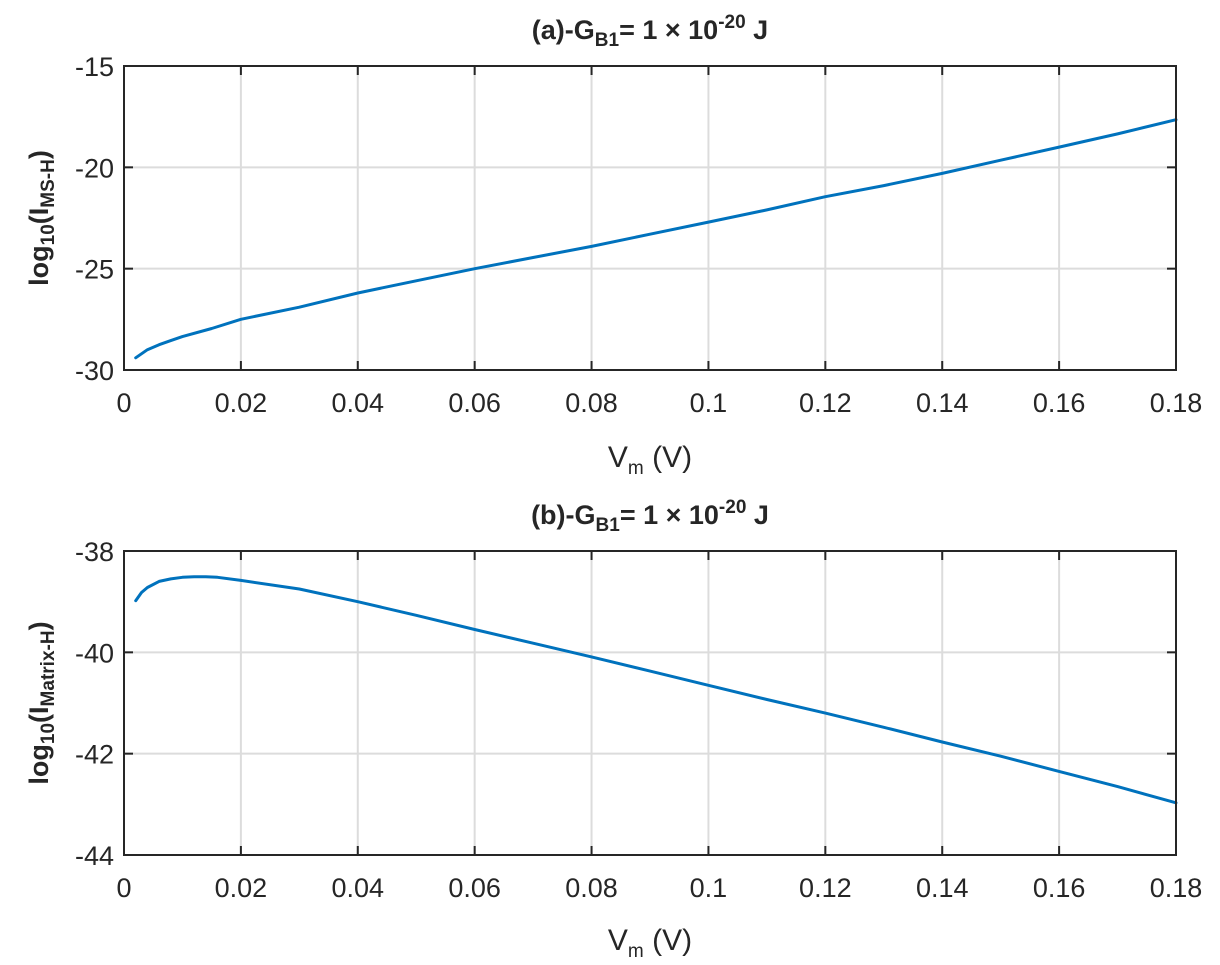 Image resolution: width=1220 pixels, height=965 pixels. Describe the element at coordinates (48, 668) in the screenshot. I see `y-label-subscript: Matrix-H` at that location.